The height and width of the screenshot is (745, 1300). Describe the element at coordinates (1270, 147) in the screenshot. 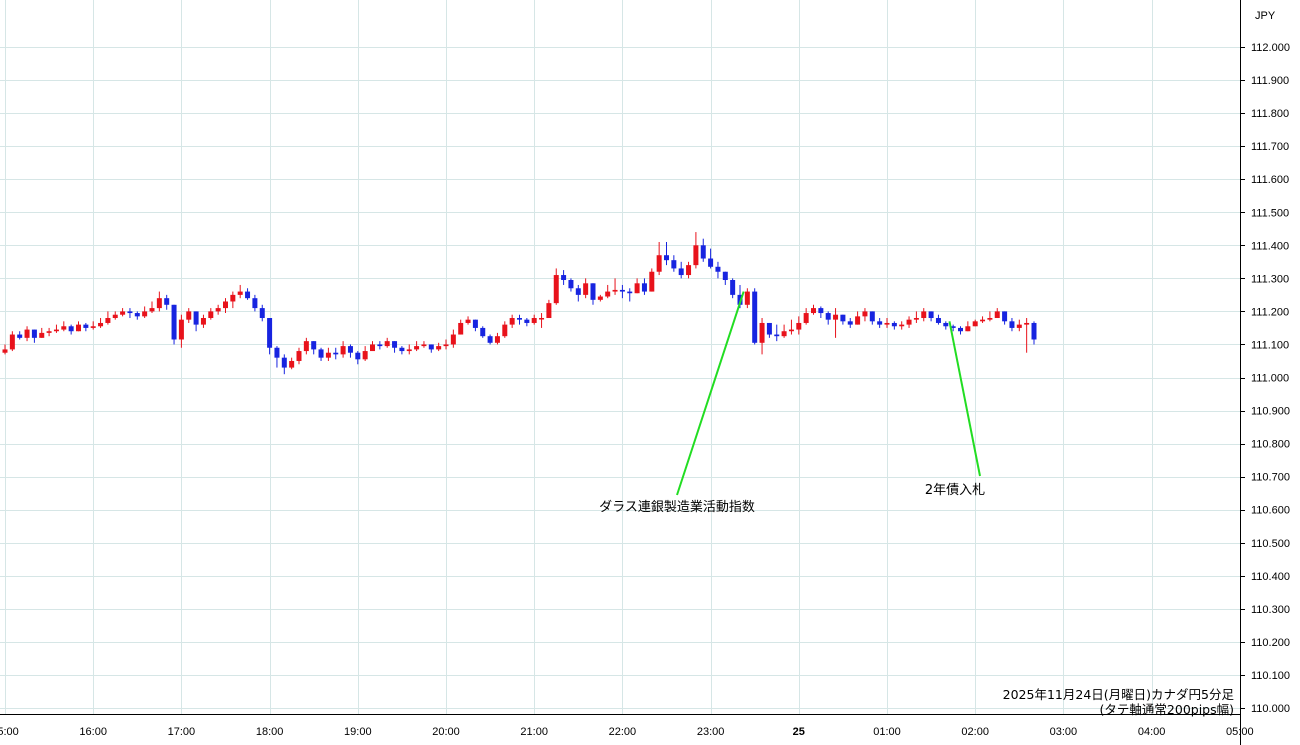

I see `y-tick-label: 111.700` at that location.